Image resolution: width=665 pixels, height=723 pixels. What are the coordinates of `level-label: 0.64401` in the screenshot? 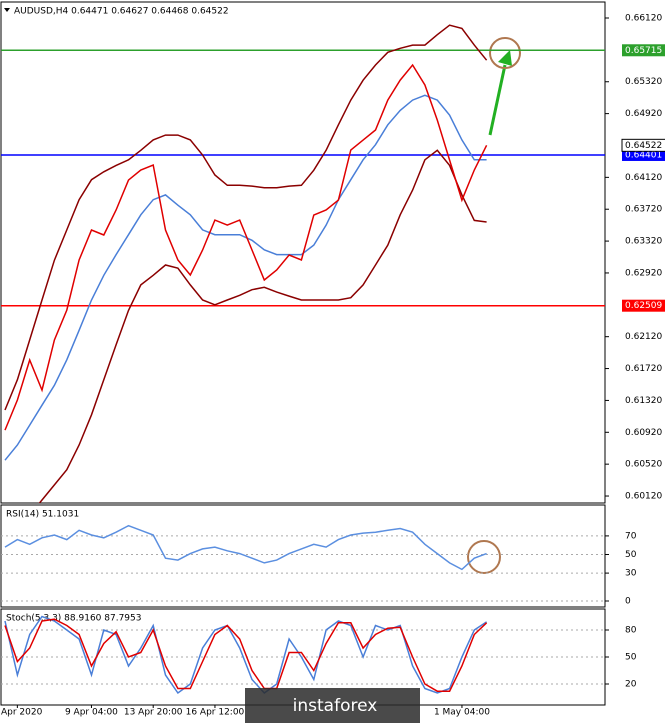 It's located at (643, 155).